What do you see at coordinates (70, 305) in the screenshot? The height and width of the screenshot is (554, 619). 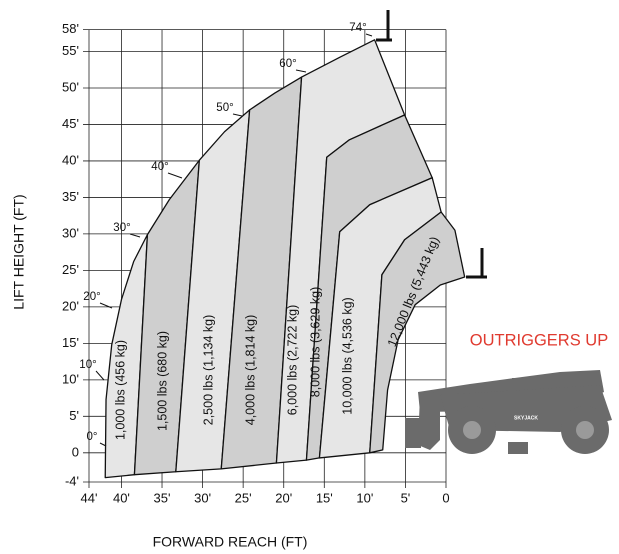 I see `y-tick-label: 20'` at bounding box center [70, 305].